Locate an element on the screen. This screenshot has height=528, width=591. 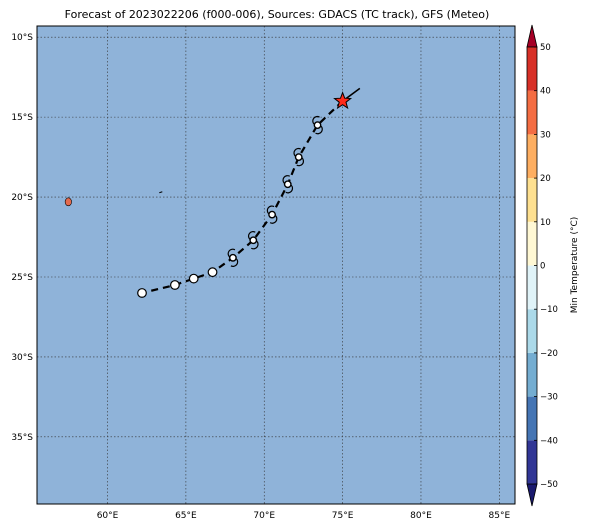
track-forecast-line is located at coordinates (242, 197).